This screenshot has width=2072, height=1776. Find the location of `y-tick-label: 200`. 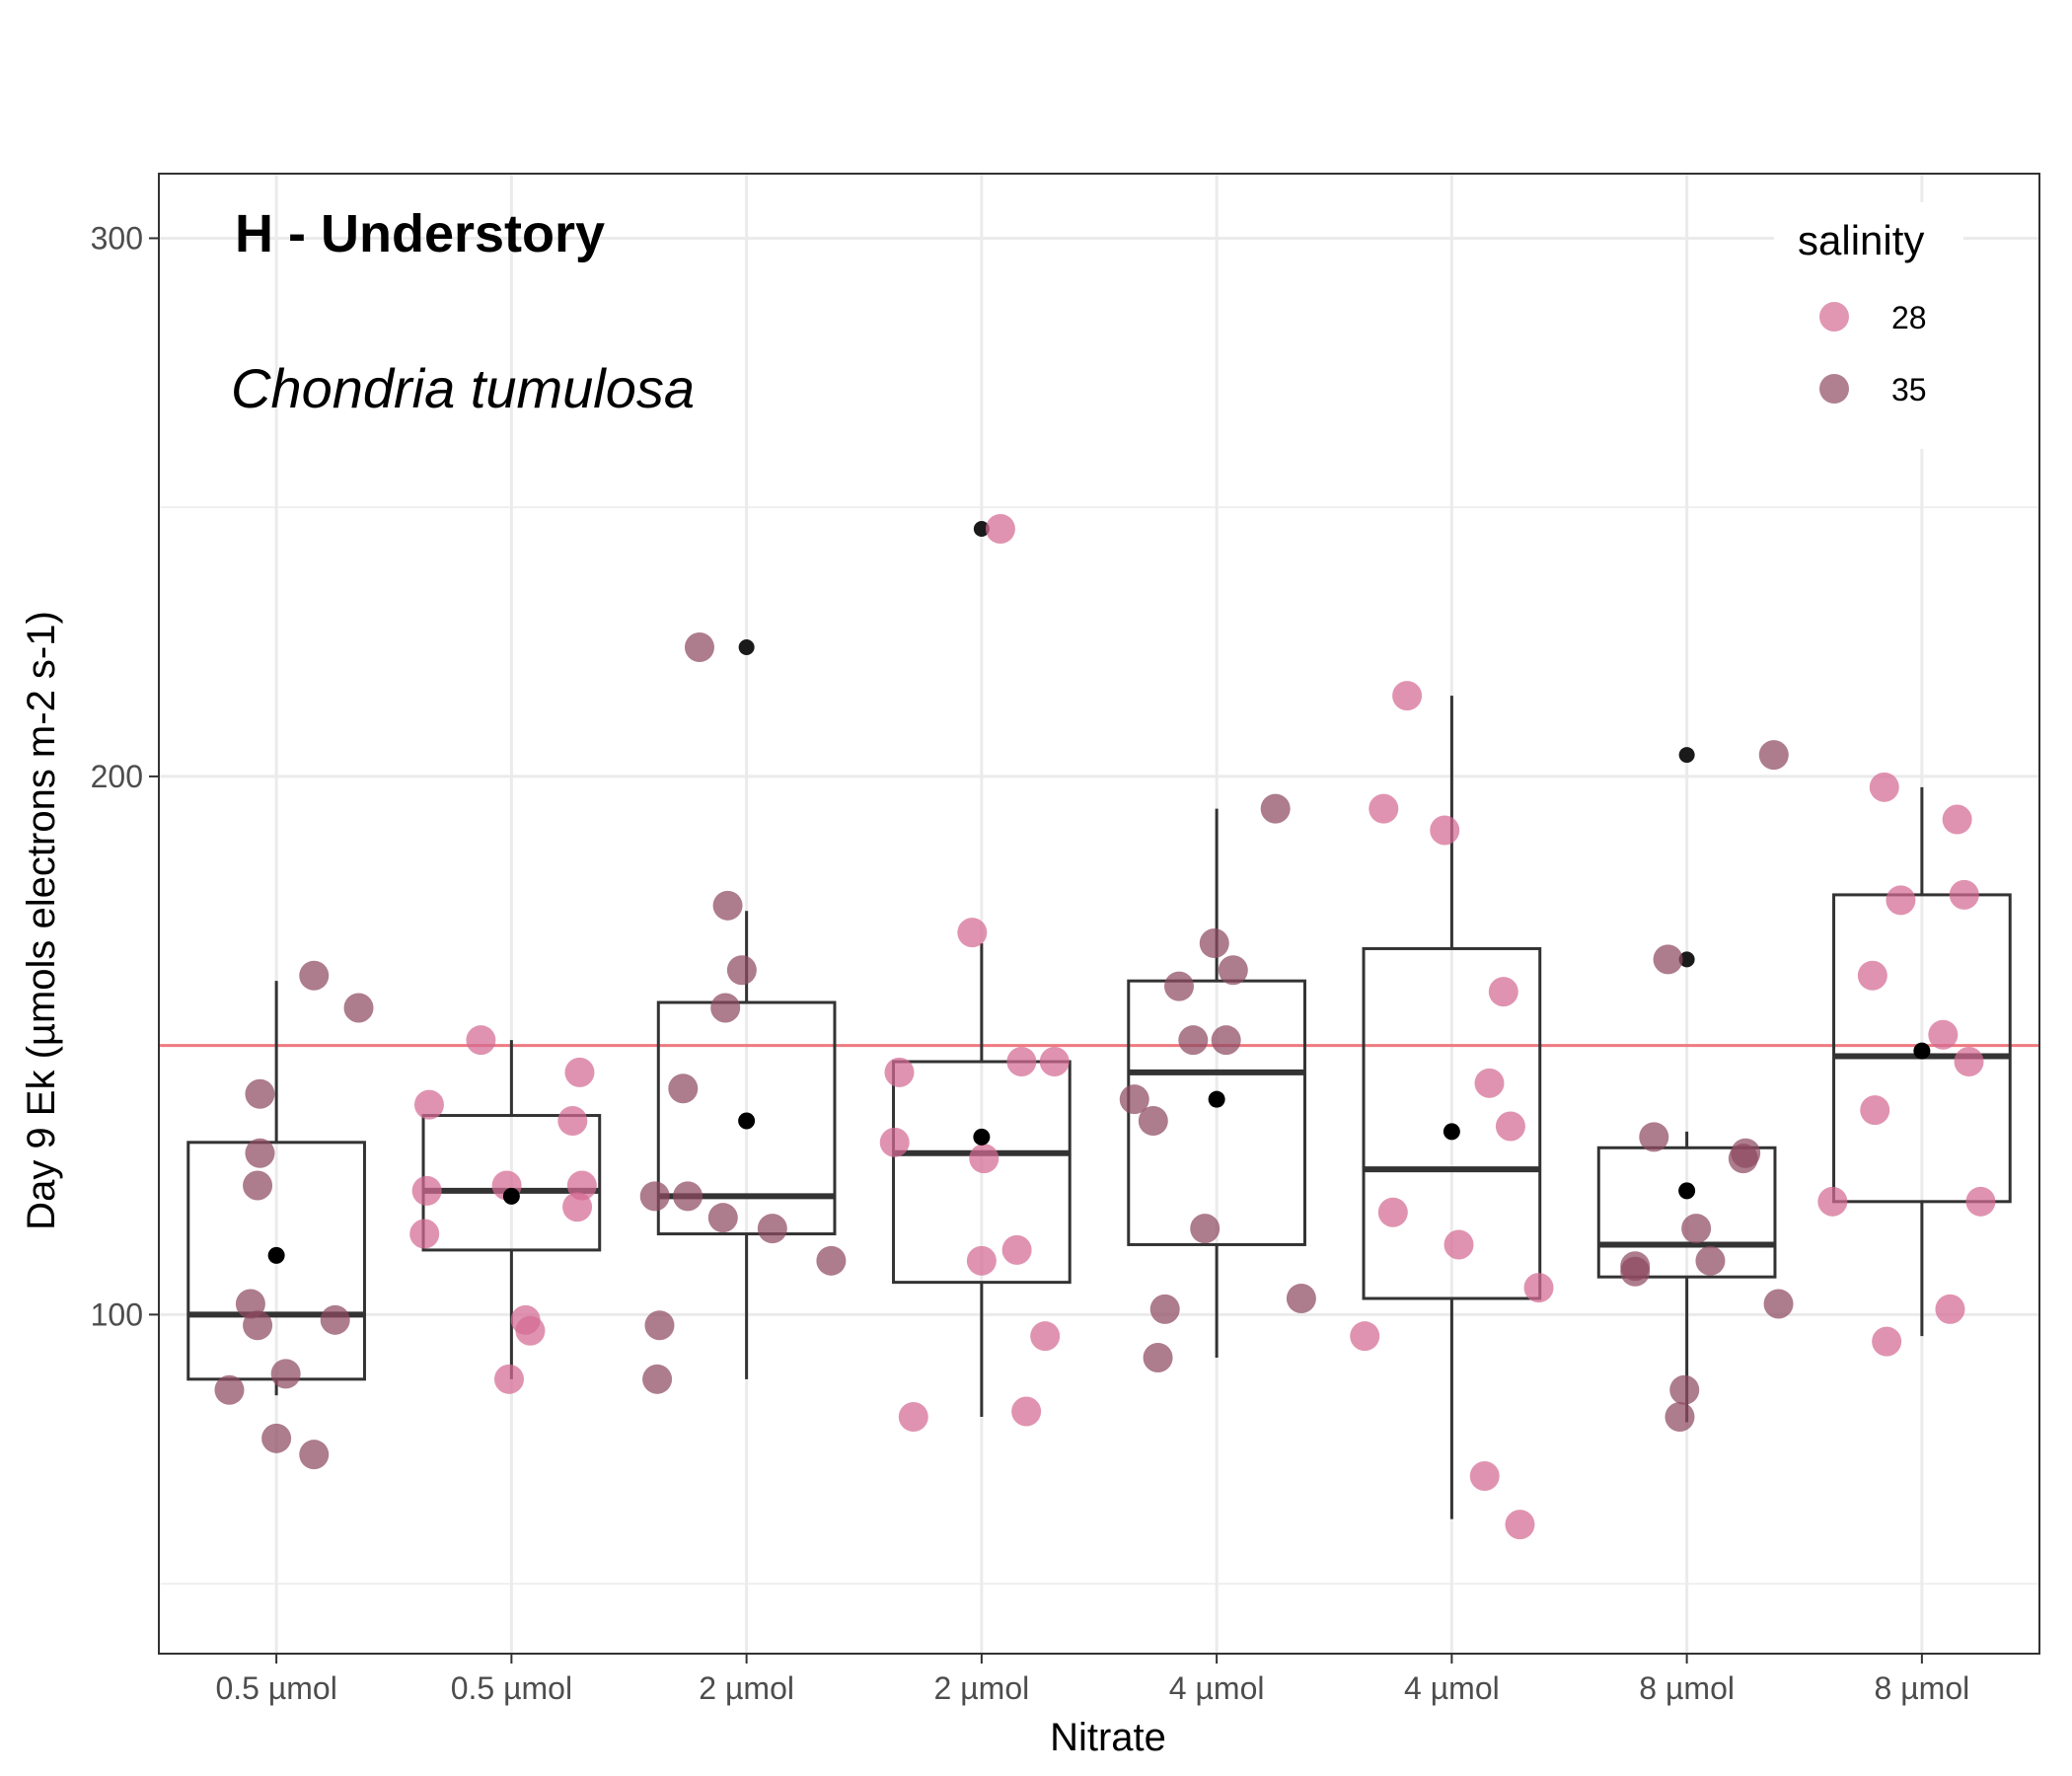

y-tick-label: 200 is located at coordinates (117, 777).